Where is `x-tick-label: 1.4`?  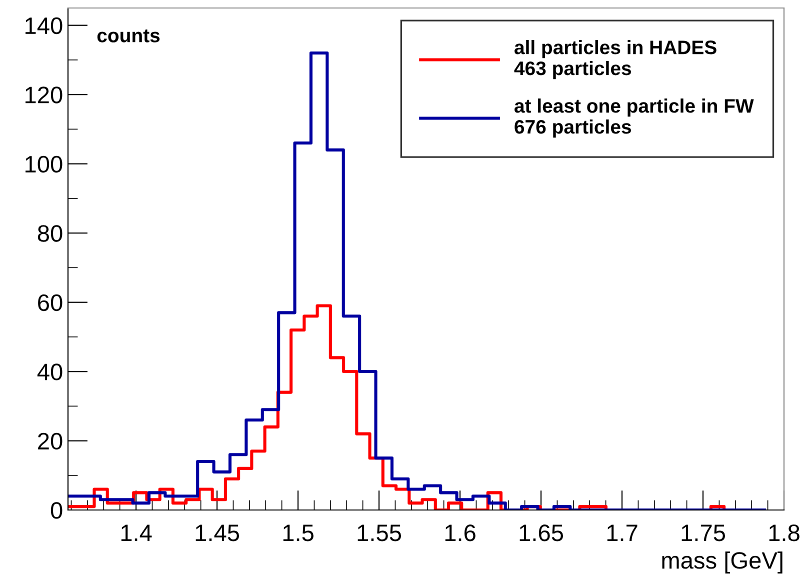 x-tick-label: 1.4 is located at coordinates (136, 532).